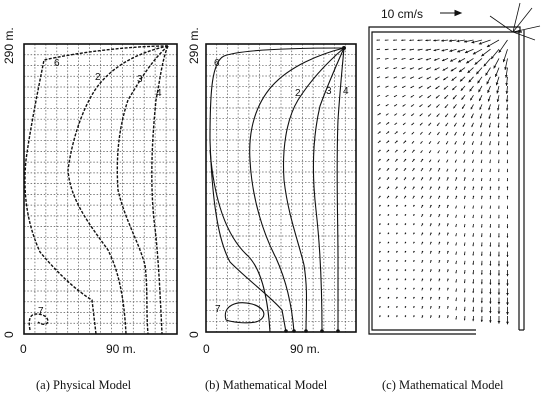  Describe the element at coordinates (9, 334) in the screenshot. I see `panel-a-y-bottom: 0` at that location.